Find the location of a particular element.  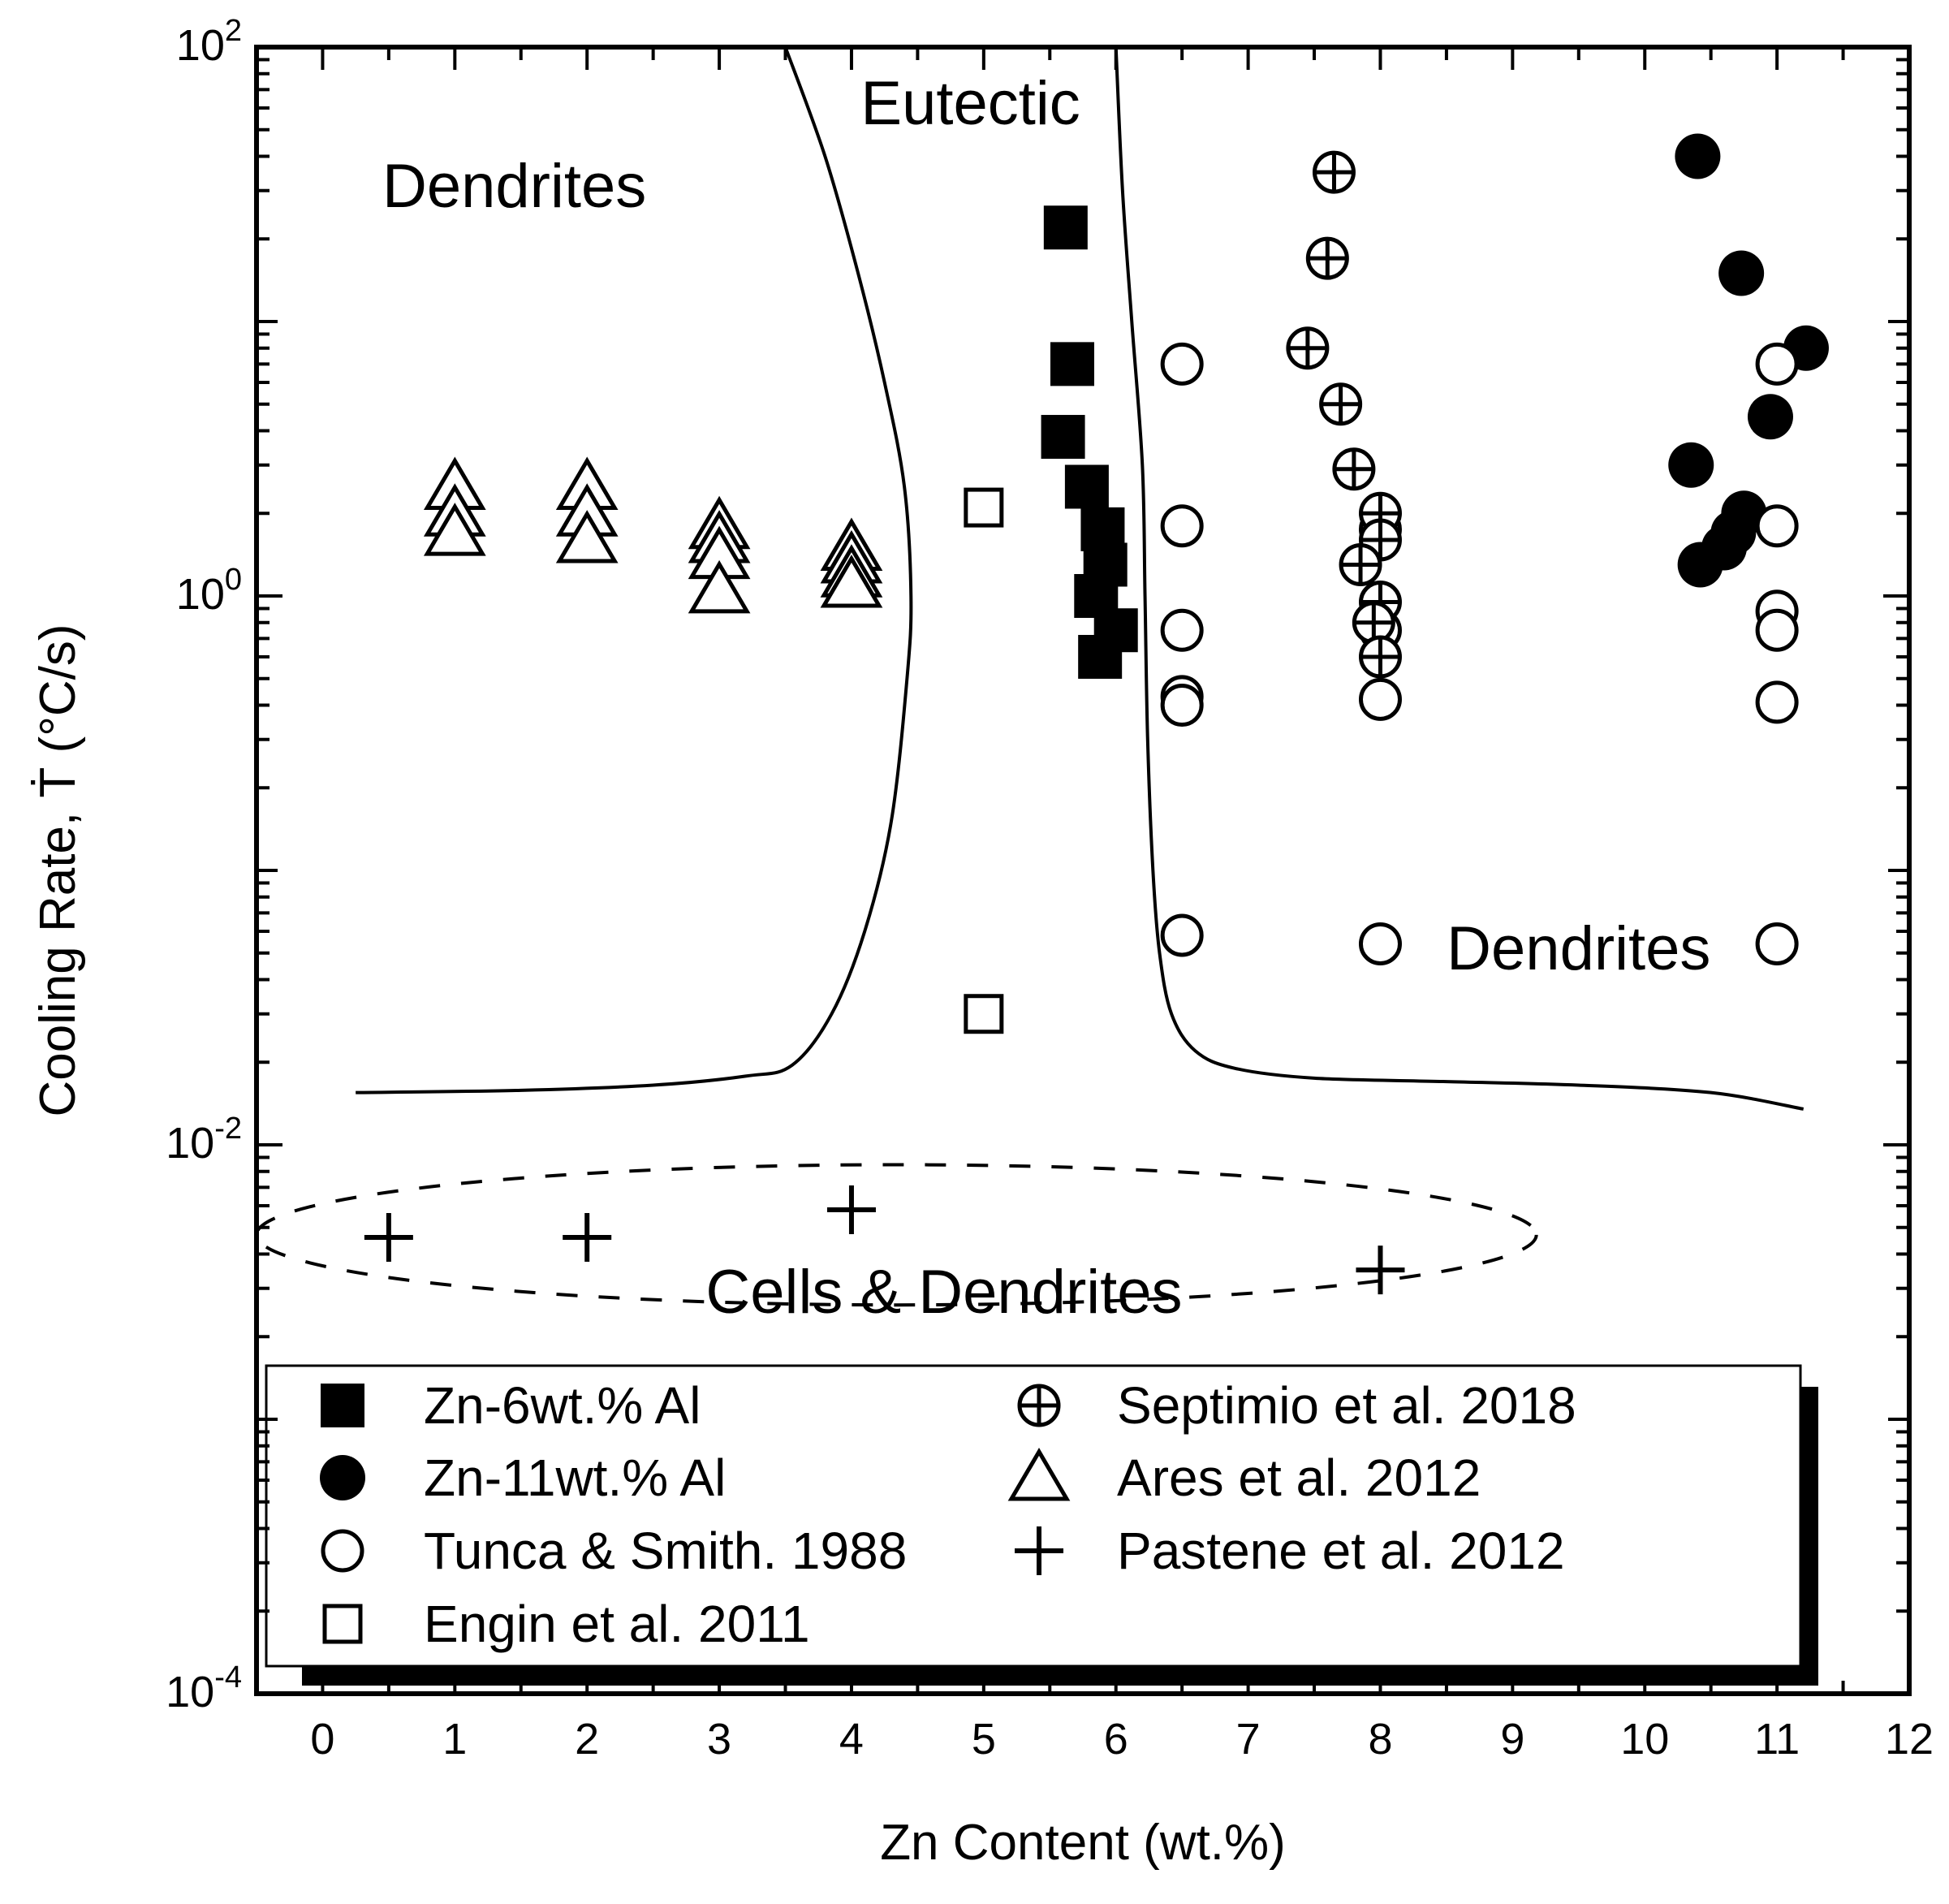

x-tick-label: 10 is located at coordinates (1644, 1739).